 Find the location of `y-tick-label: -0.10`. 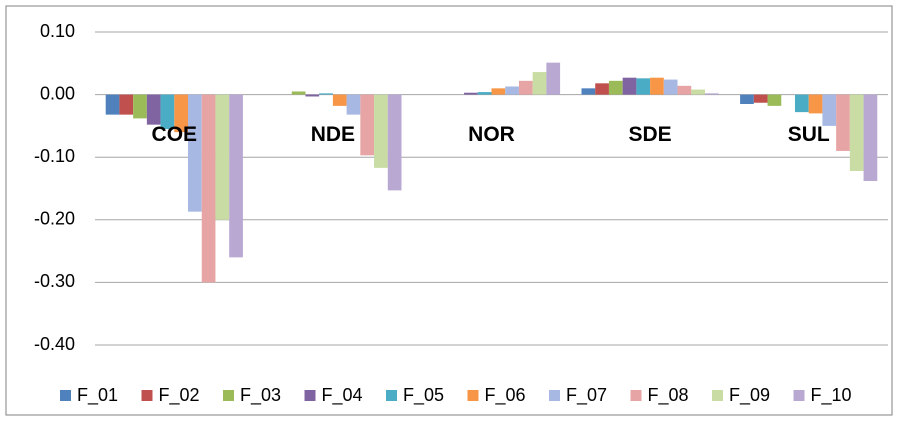

y-tick-label: -0.10 is located at coordinates (54, 156).